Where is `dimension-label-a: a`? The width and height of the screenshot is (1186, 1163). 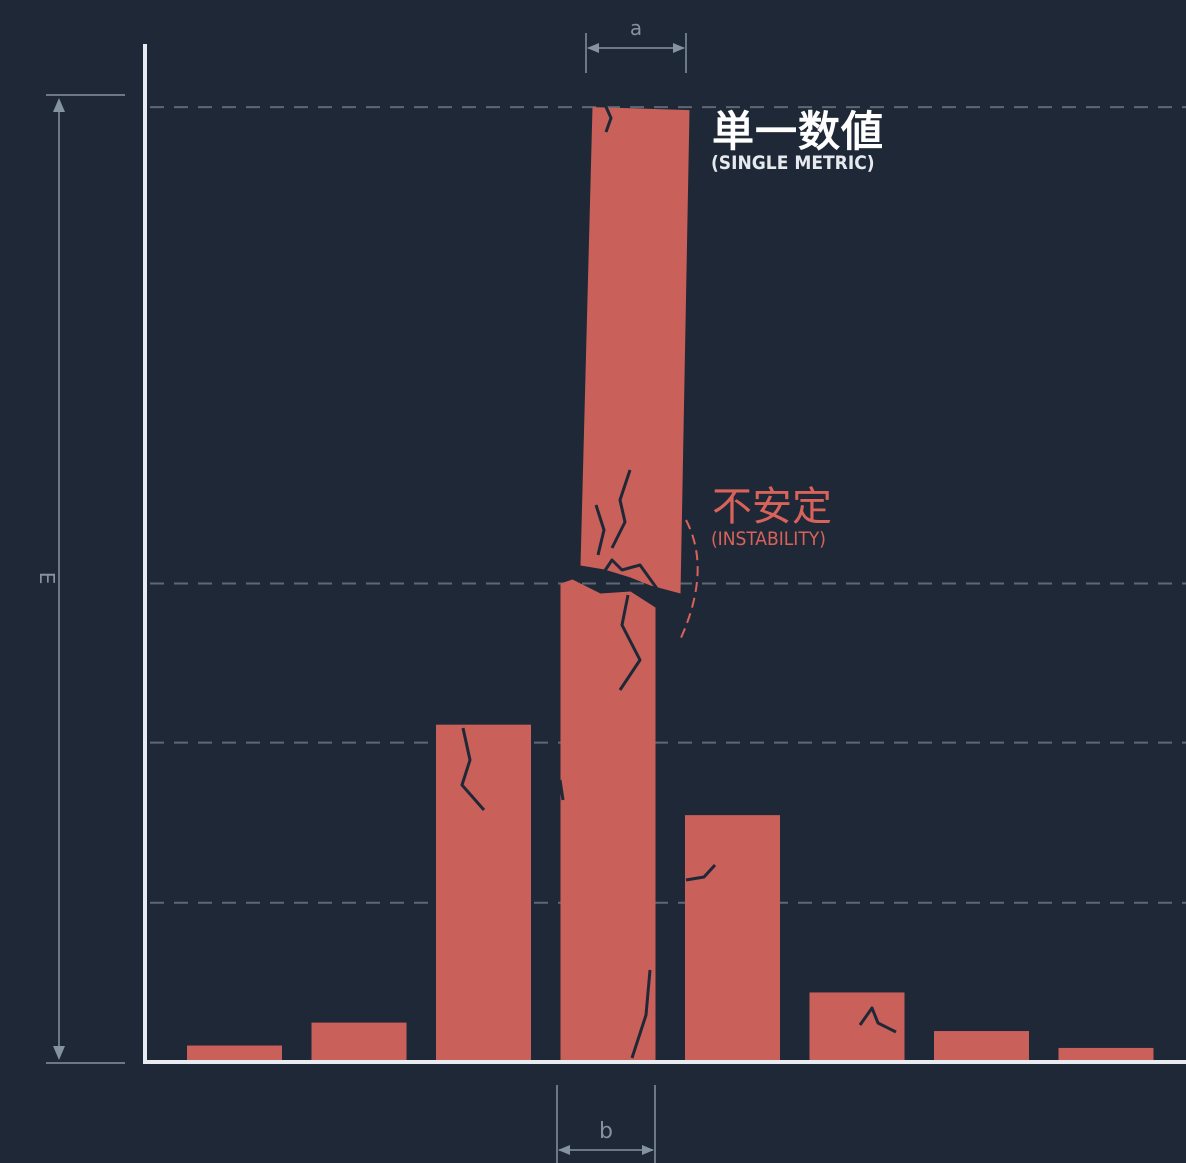
dimension-label-a: a is located at coordinates (636, 28).